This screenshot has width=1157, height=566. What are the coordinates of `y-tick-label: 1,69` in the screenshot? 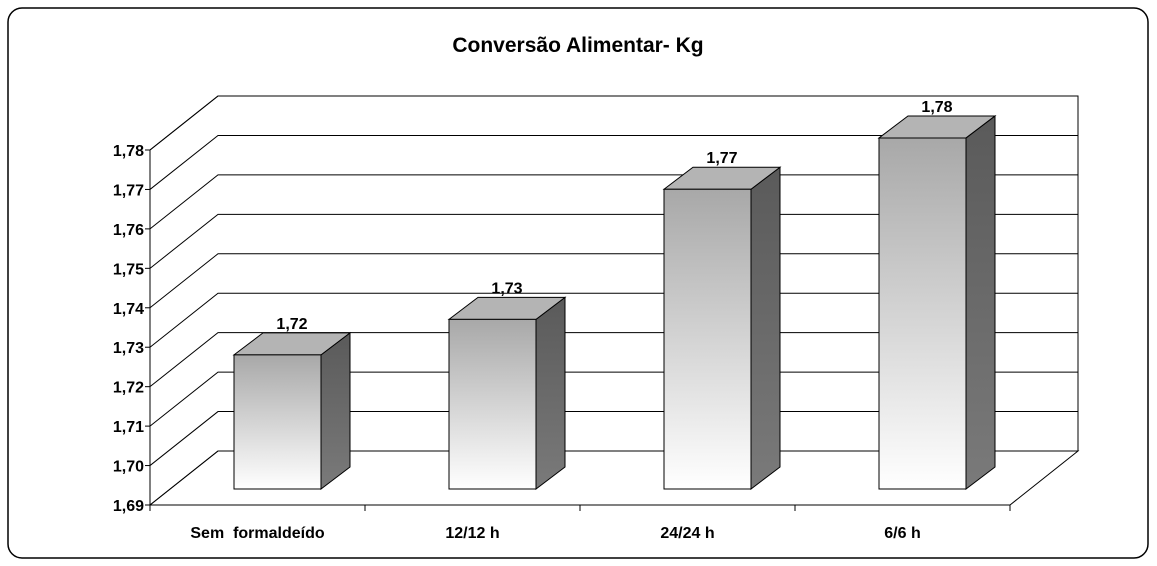 It's located at (128, 506).